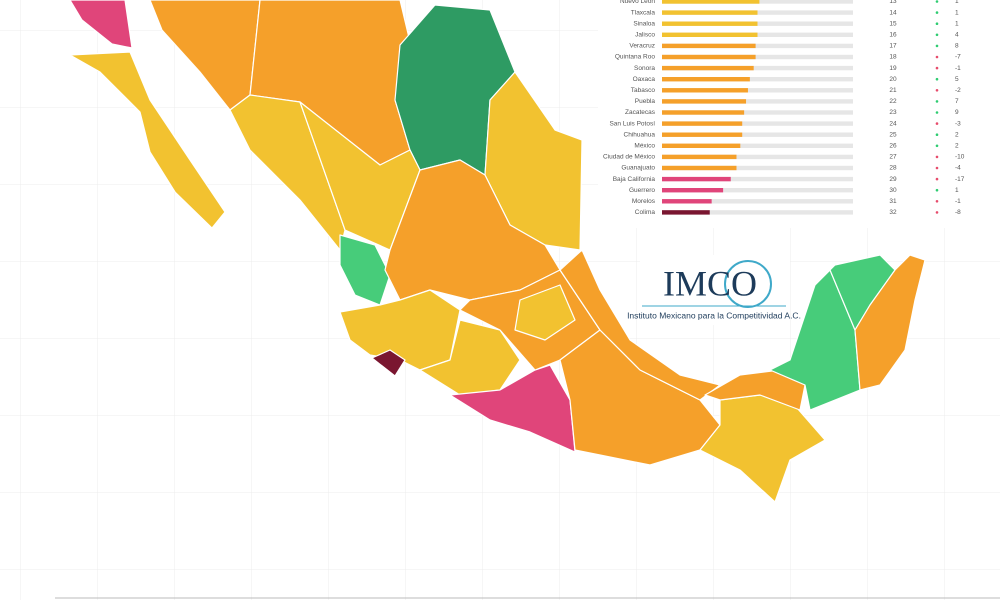 This screenshot has height=600, width=1000. I want to click on state-name: Morelos, so click(644, 201).